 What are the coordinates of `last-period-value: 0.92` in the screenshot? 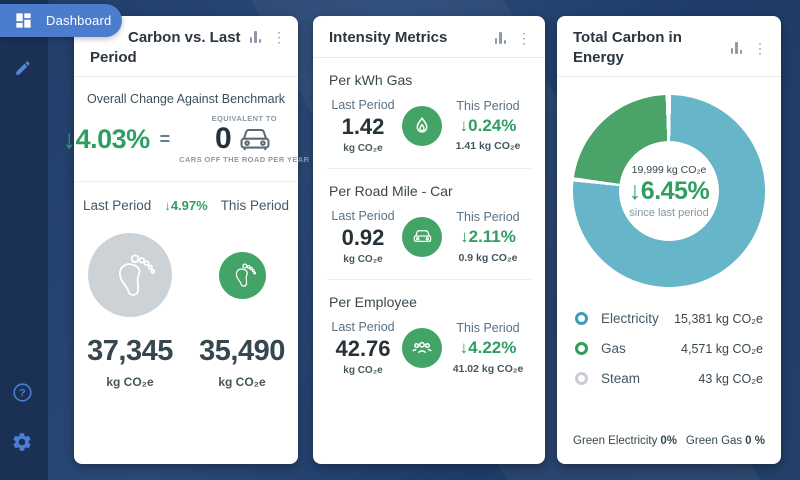 It's located at (363, 237).